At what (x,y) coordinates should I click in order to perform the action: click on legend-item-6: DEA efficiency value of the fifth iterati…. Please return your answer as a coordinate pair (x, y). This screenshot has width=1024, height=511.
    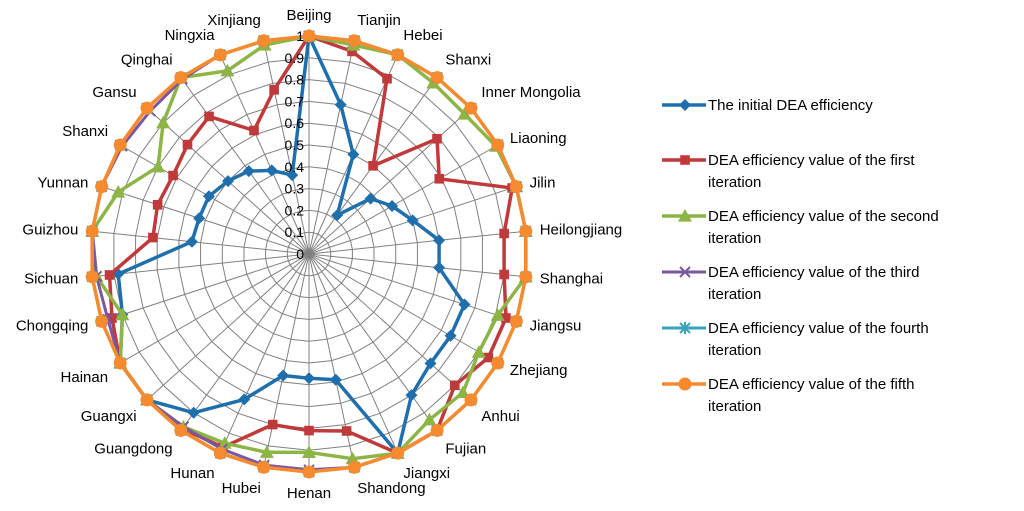
    Looking at the image, I should click on (788, 395).